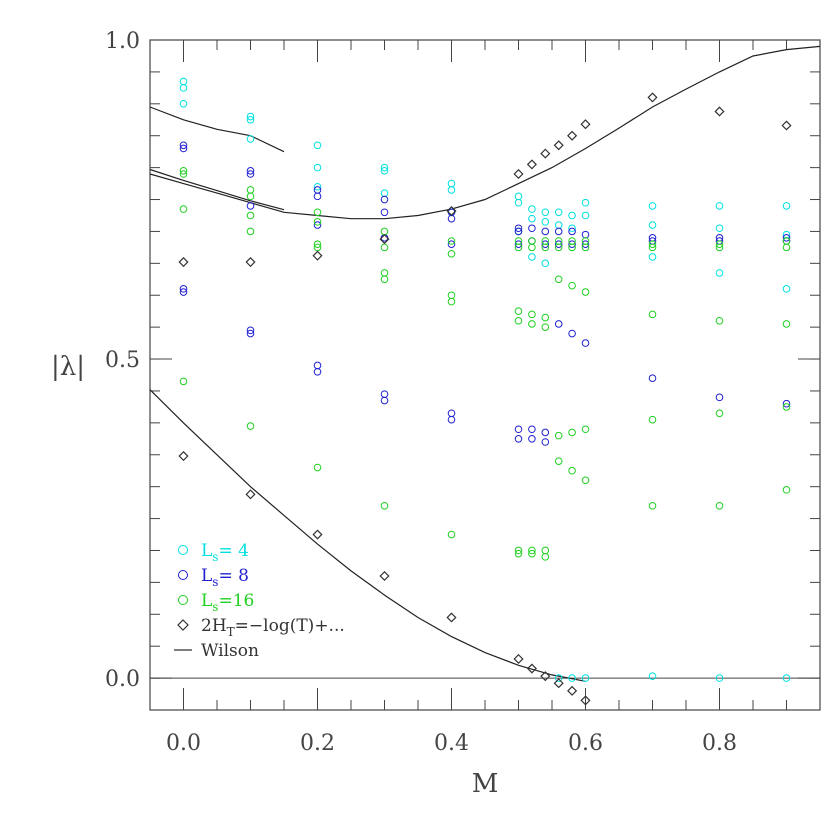 The height and width of the screenshot is (830, 830). I want to click on legend-label-ls16: Ls=16, so click(227, 602).